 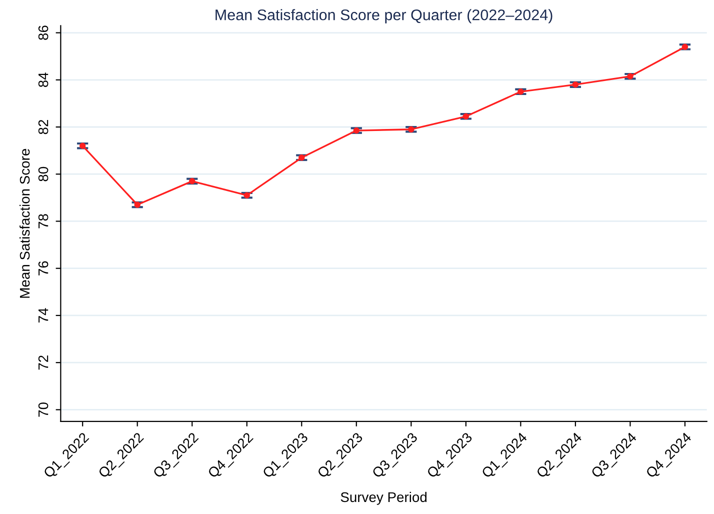 I want to click on y-tick-label: 76, so click(x=43, y=268).